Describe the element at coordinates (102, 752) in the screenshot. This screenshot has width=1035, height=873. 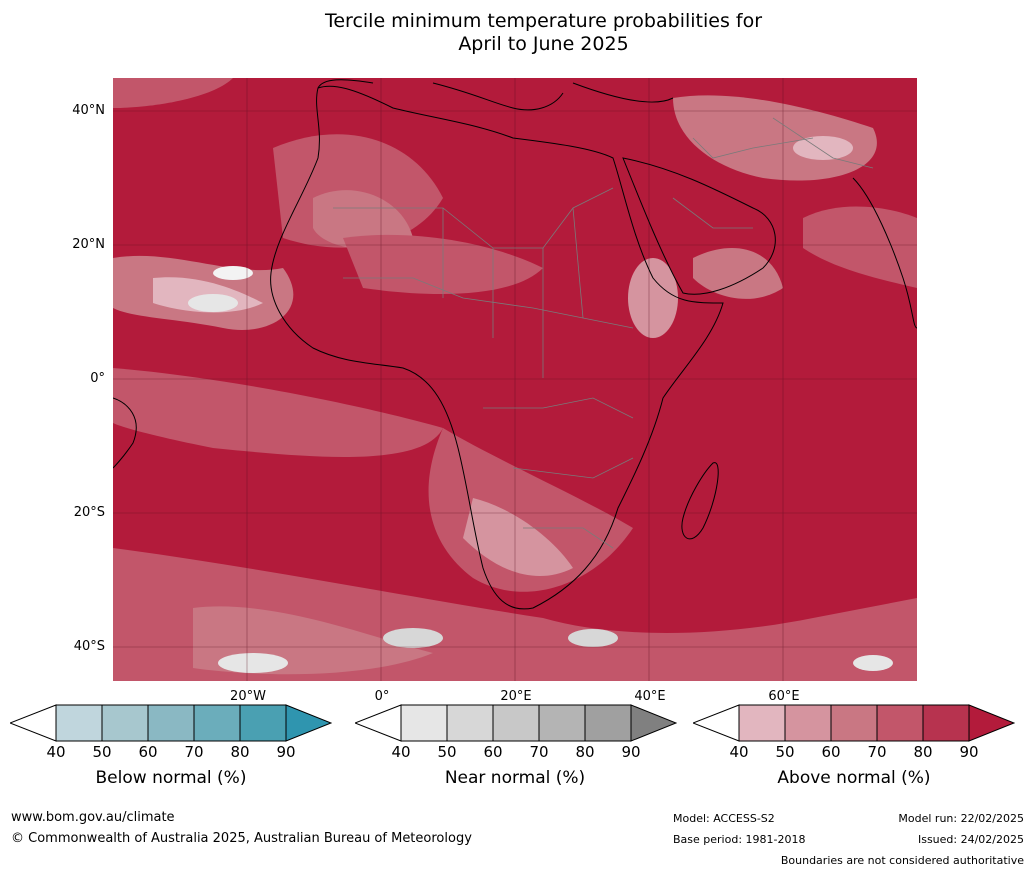
I see `below-tick-50: 50` at that location.